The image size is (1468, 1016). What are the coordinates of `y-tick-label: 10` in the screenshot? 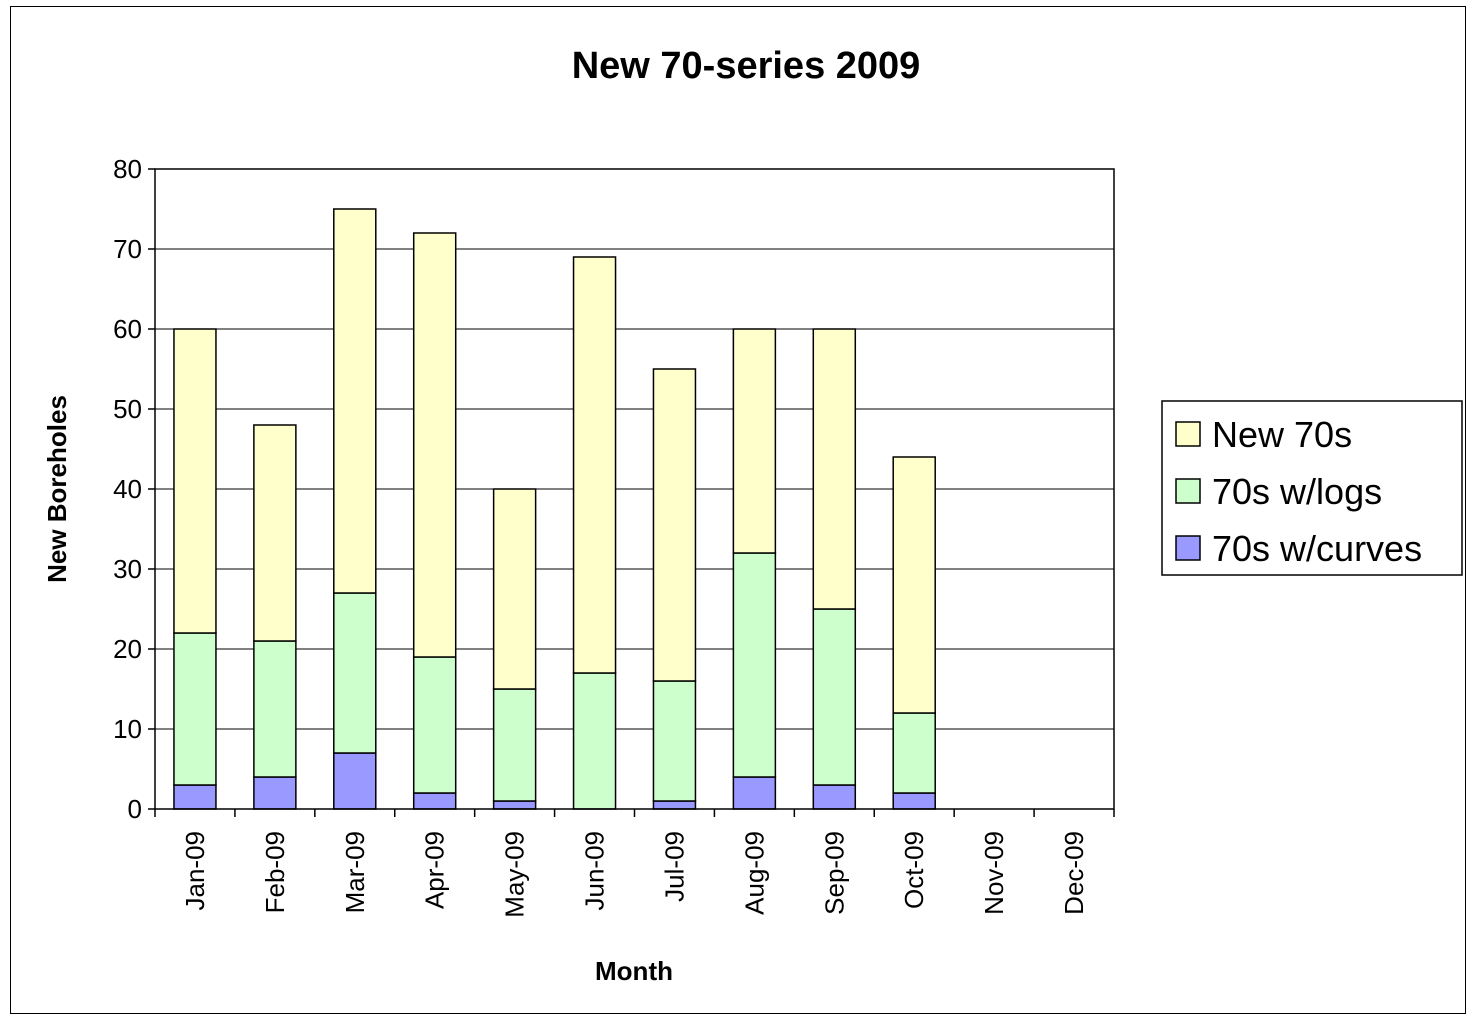 It's located at (127, 729).